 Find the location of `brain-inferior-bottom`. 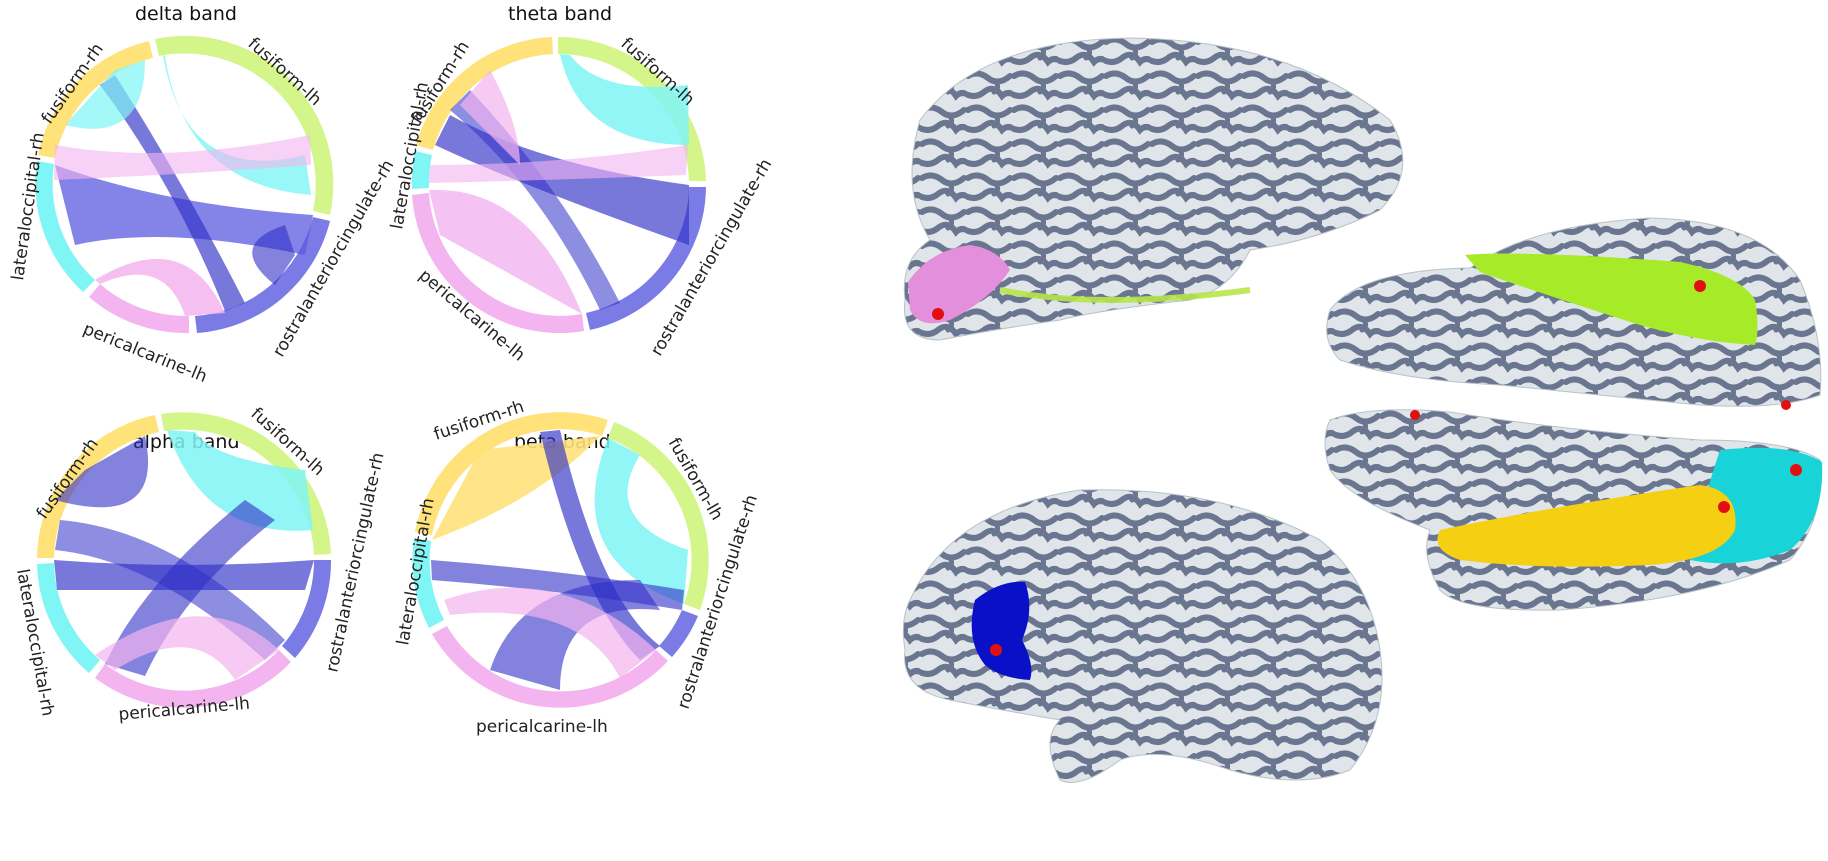

brain-inferior-bottom is located at coordinates (1573, 510).